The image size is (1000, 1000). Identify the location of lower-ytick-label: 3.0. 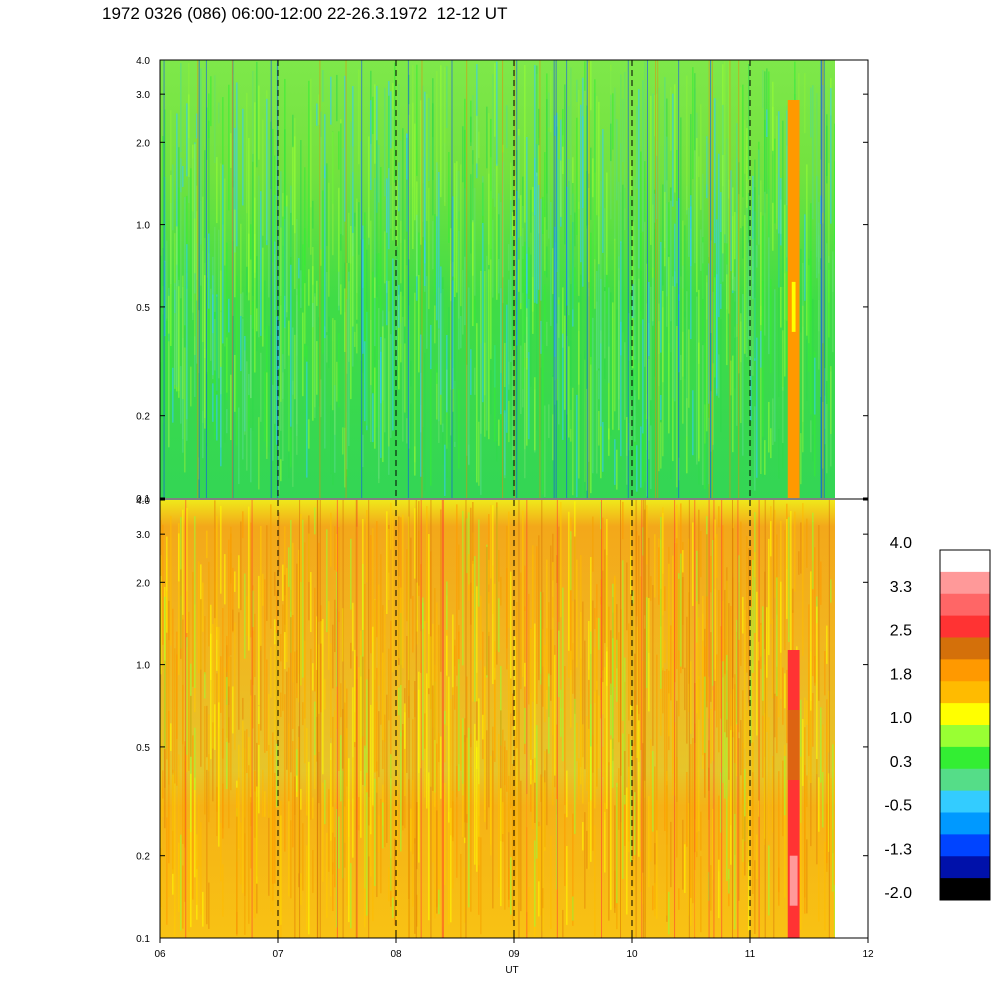
(143, 535).